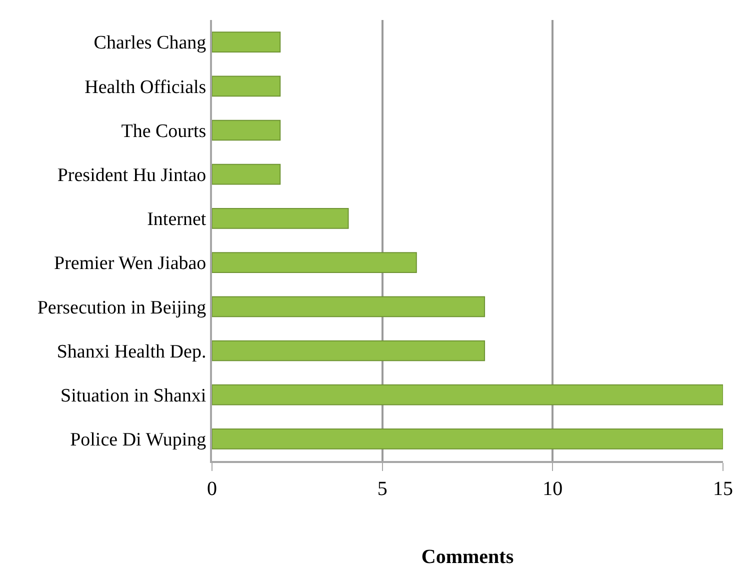  What do you see at coordinates (552, 489) in the screenshot?
I see `x-tick-label: 10` at bounding box center [552, 489].